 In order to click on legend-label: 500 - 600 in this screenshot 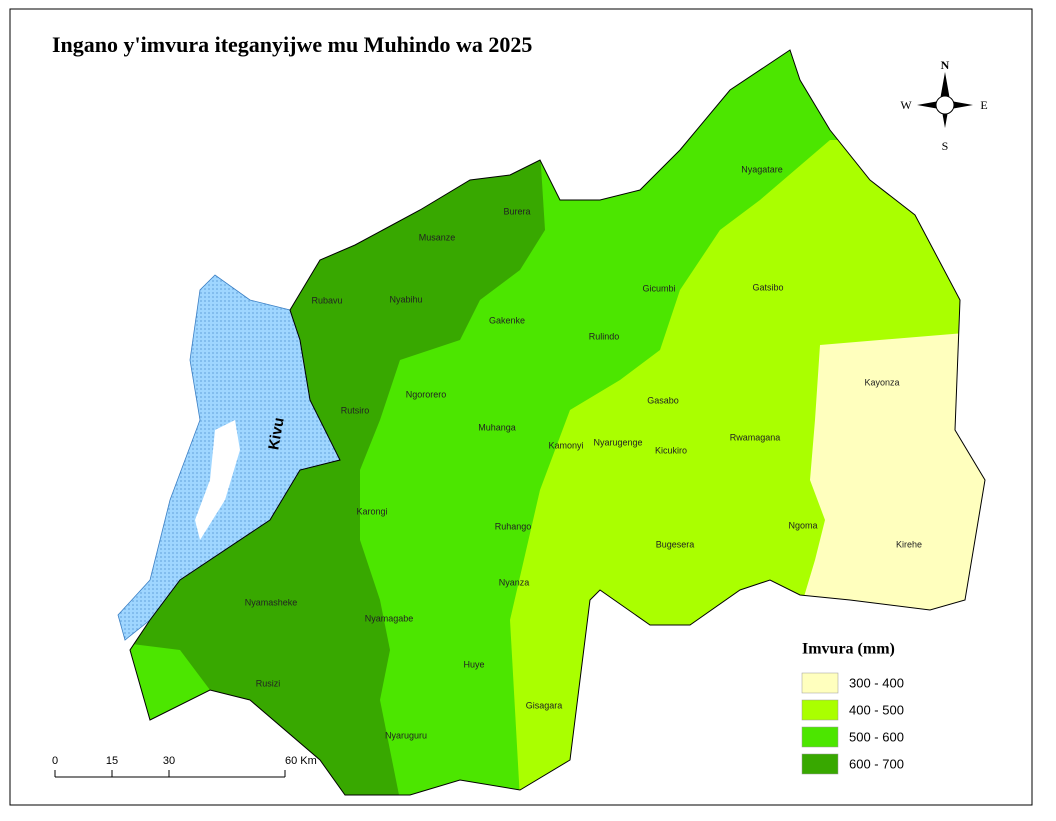, I will do `click(876, 736)`.